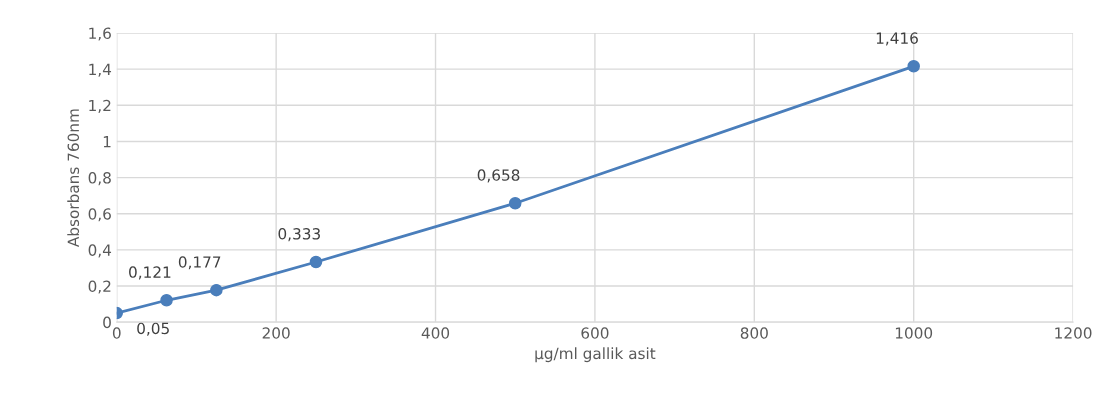 This screenshot has width=1112, height=413. I want to click on x-tick-label: 1200, so click(1073, 333).